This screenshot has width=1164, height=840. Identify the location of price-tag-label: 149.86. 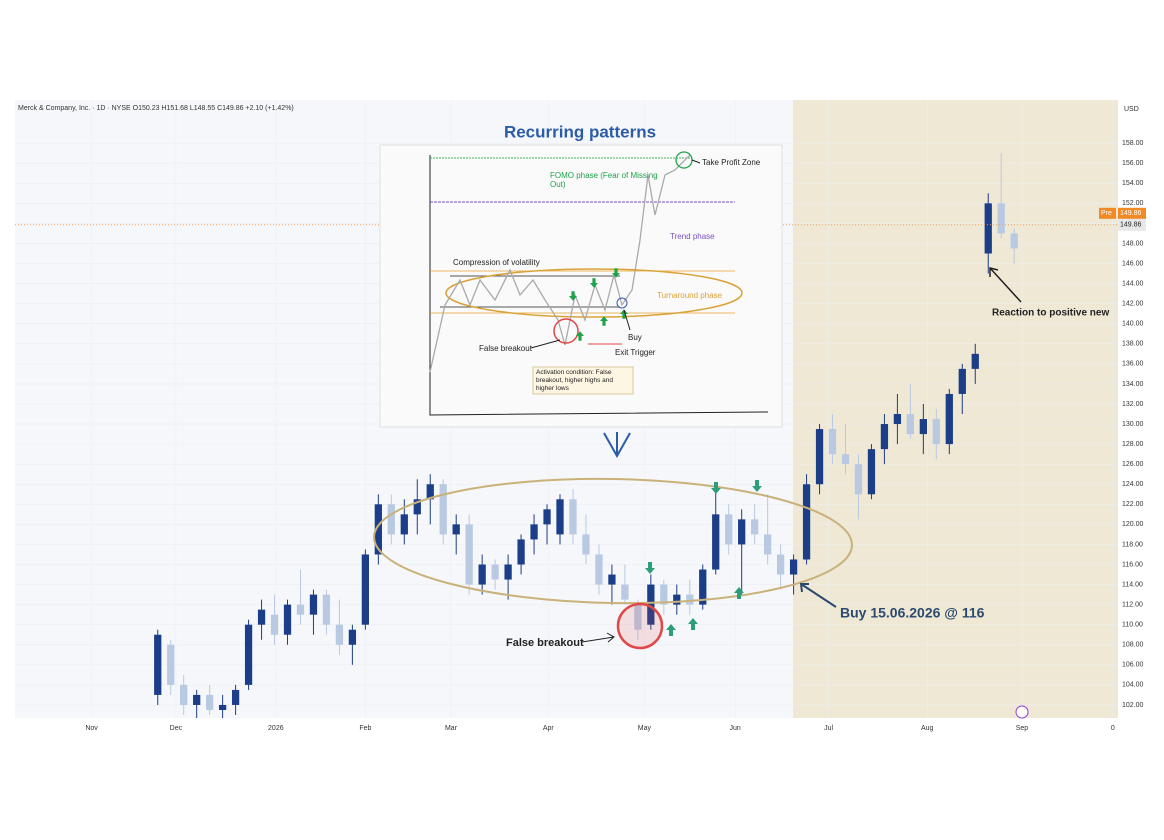
(1131, 225).